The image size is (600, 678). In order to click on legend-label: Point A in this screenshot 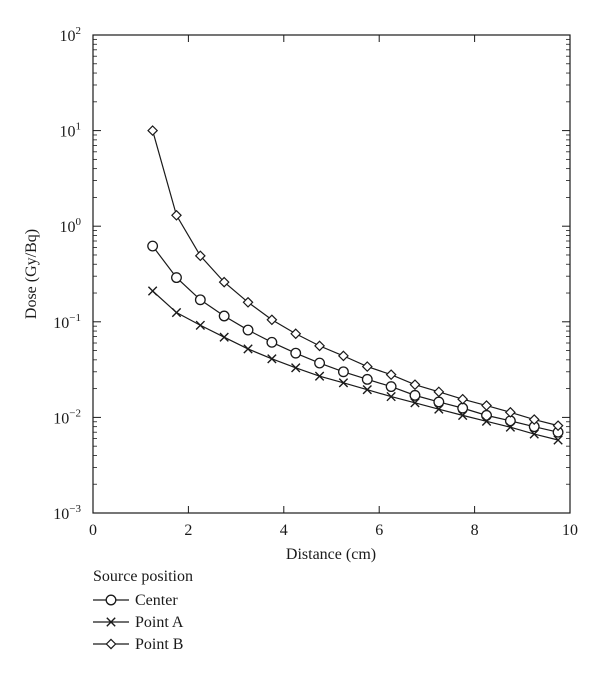, I will do `click(159, 622)`.